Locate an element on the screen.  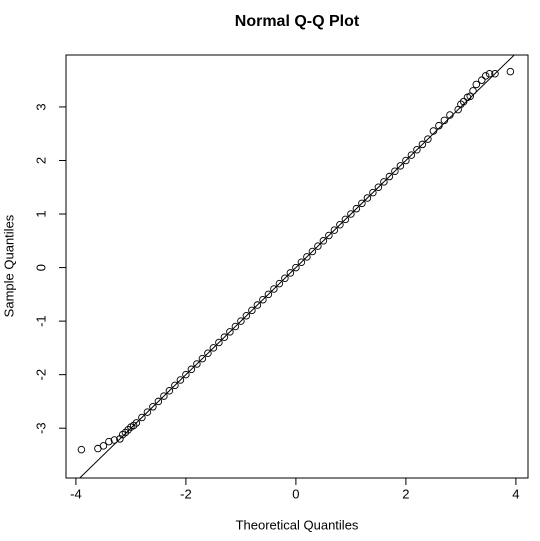
y-tick-label: 2 is located at coordinates (40, 160).